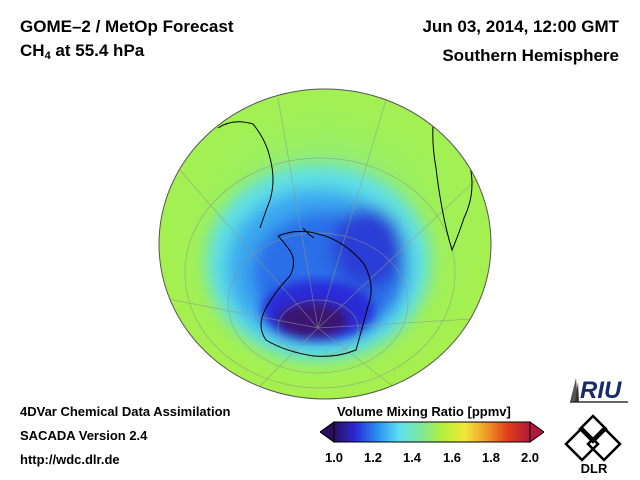  Describe the element at coordinates (424, 411) in the screenshot. I see `colorbar-title: Volume Mixing Ratio [ppmv]` at that location.